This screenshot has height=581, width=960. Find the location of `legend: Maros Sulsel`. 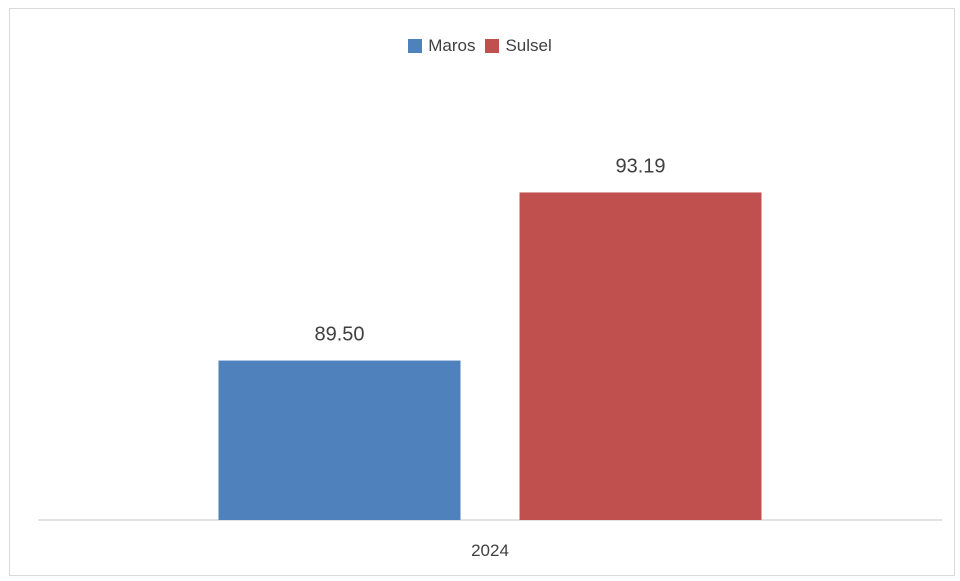

legend: Maros Sulsel is located at coordinates (480, 46).